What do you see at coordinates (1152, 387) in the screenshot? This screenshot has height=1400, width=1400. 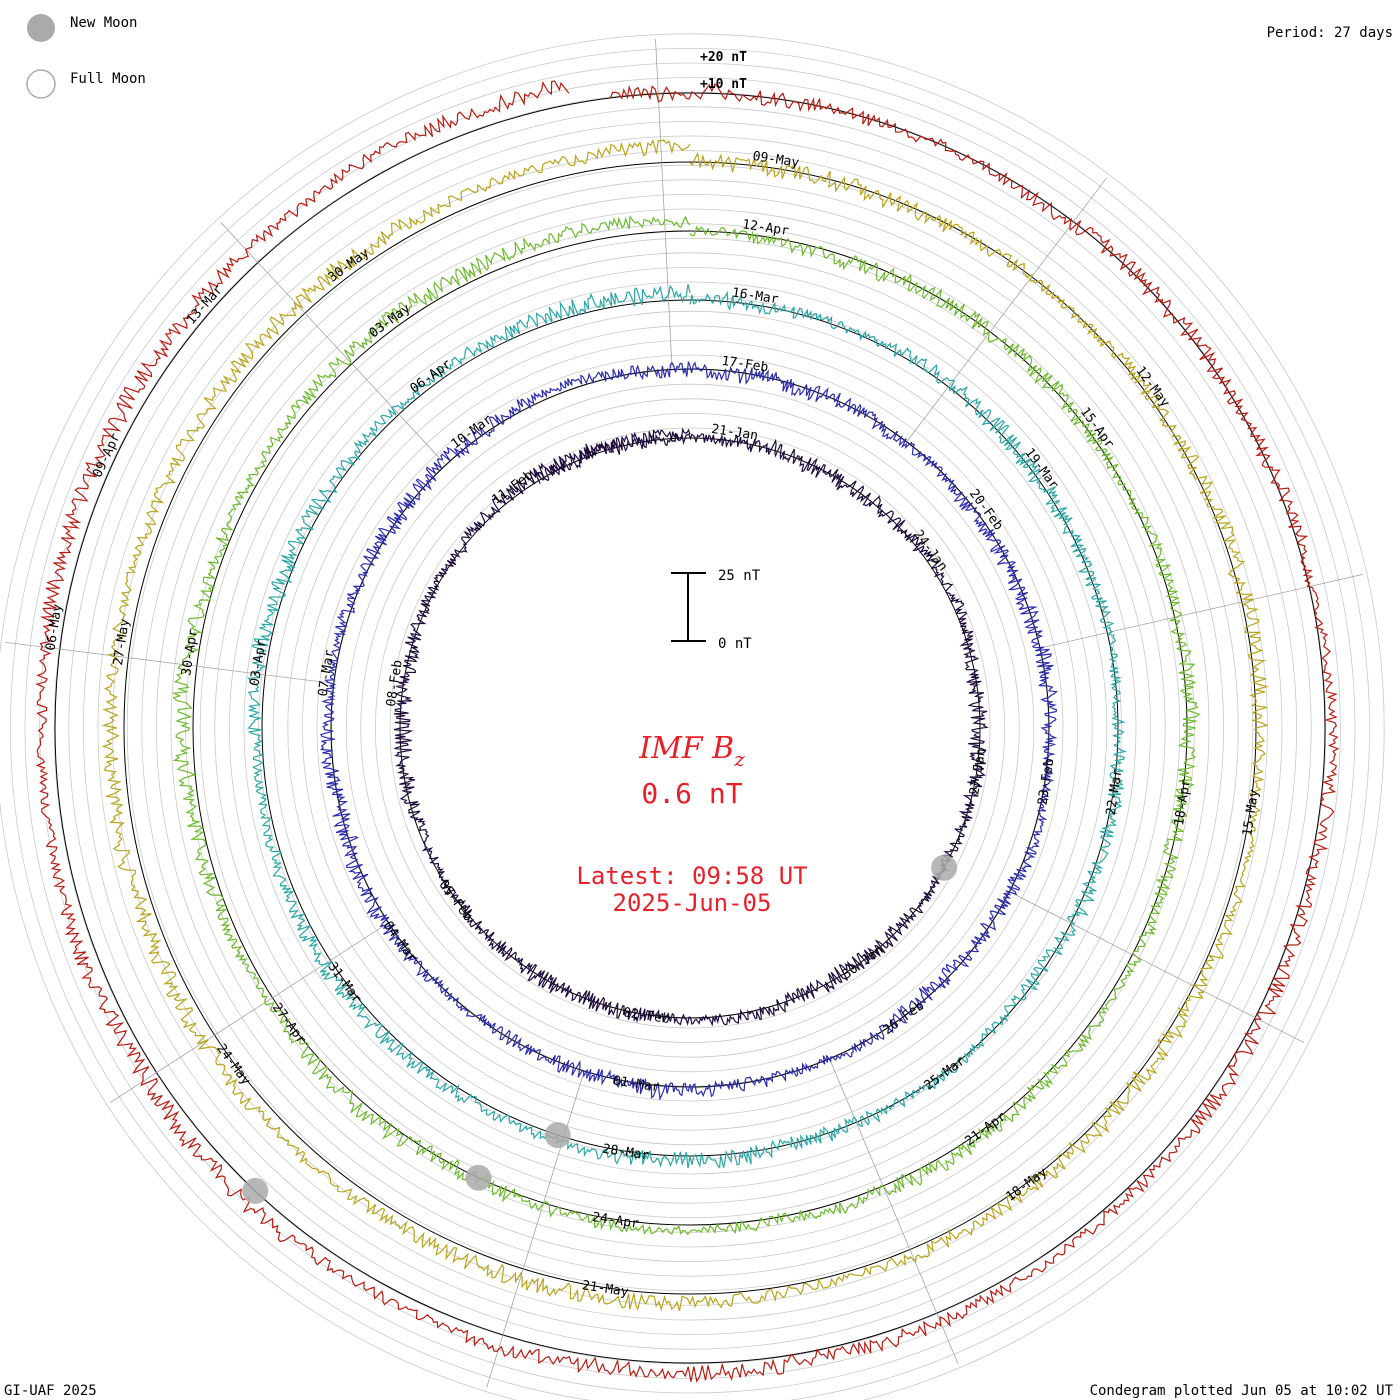 I see `date-label: 12-May` at bounding box center [1152, 387].